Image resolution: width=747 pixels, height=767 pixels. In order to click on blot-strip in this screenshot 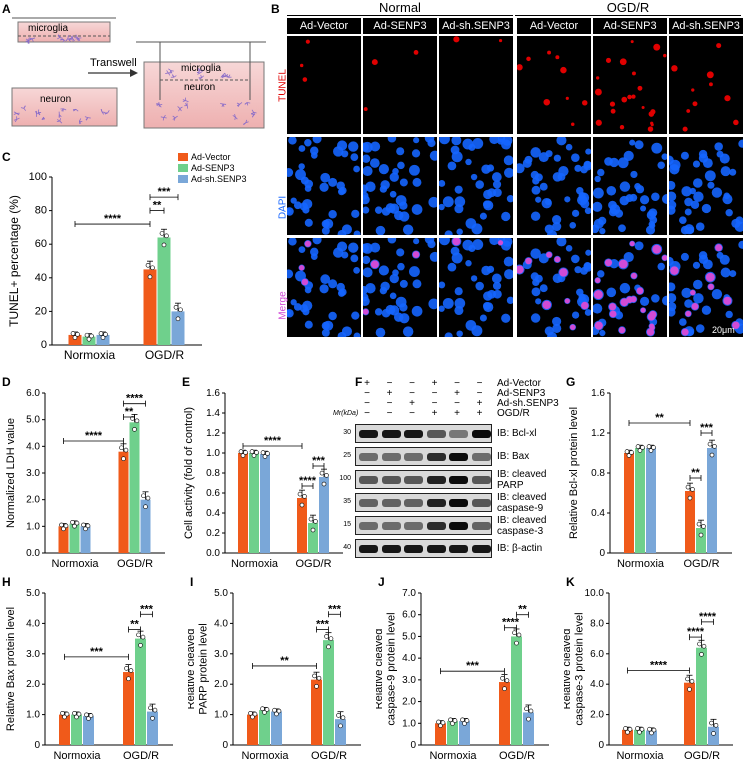, I will do `click(423, 433)`.